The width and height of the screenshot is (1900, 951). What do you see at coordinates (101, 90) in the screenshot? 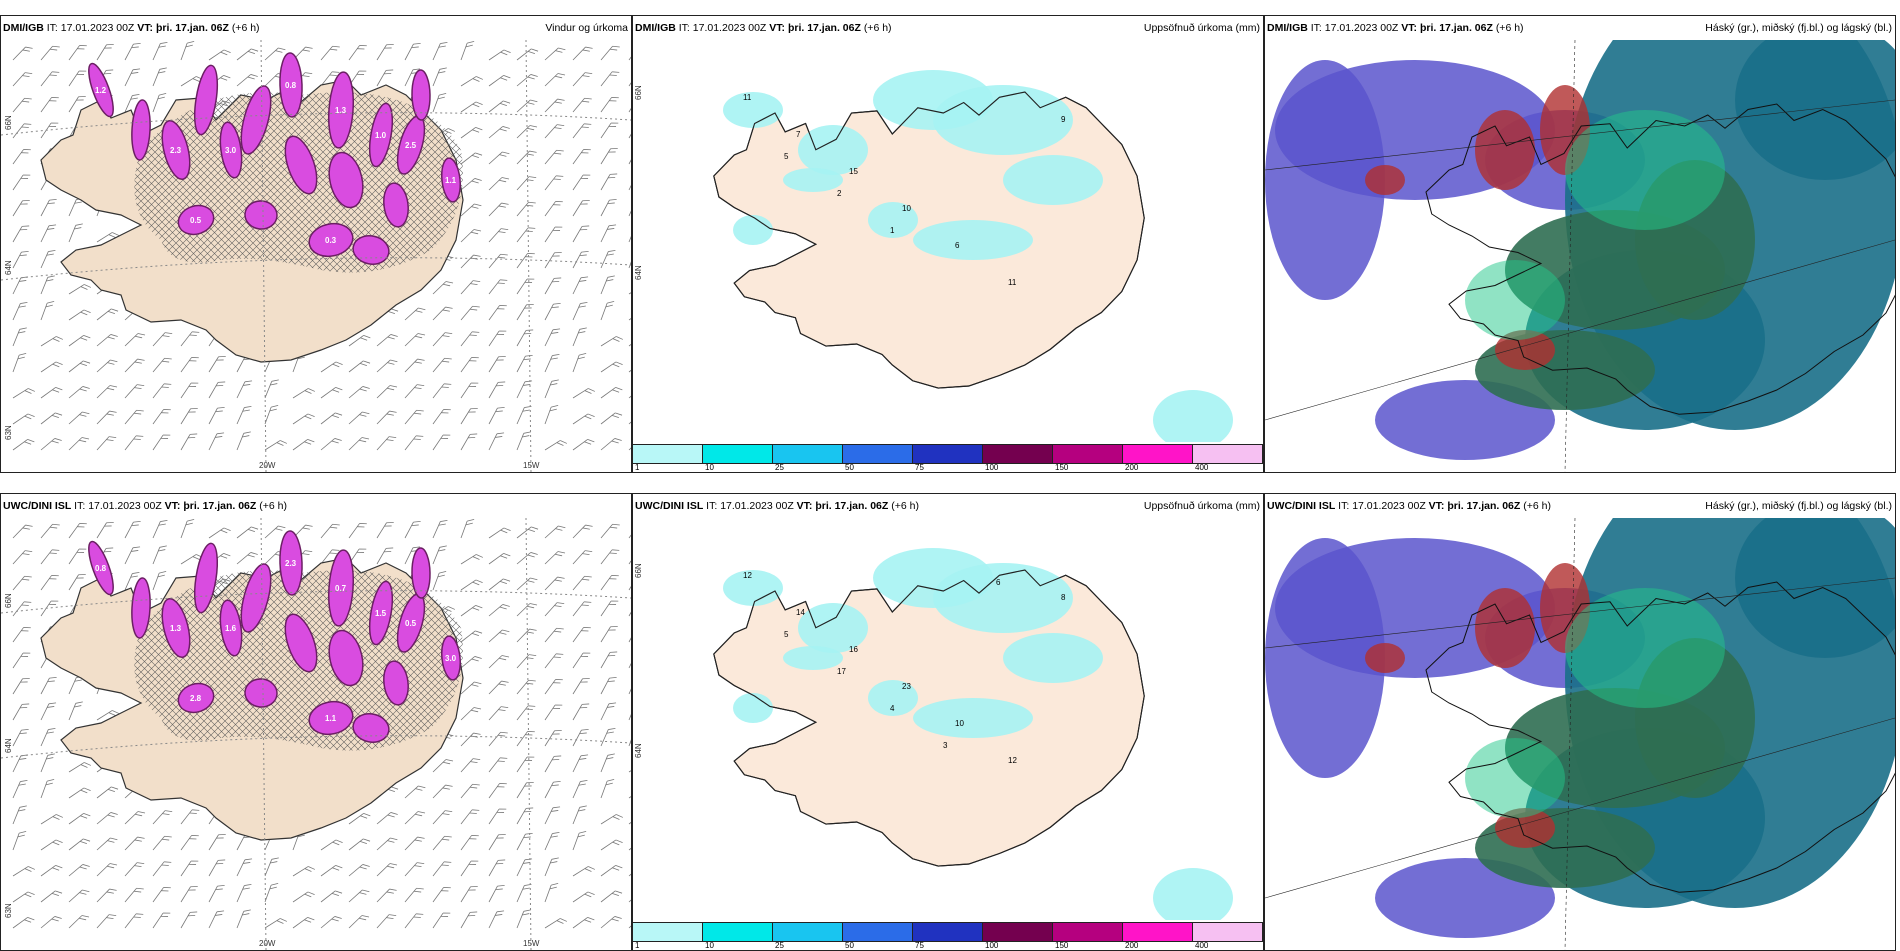
I see `precip-value-label: 1.2` at bounding box center [101, 90].